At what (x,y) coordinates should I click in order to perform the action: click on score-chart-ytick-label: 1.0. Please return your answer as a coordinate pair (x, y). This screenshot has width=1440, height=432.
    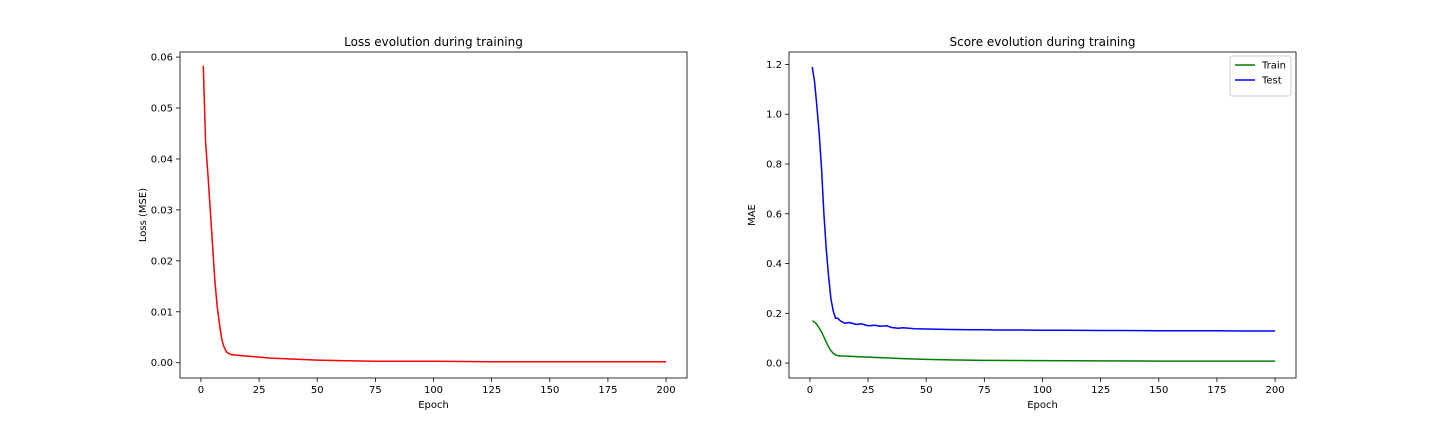
    Looking at the image, I should click on (774, 115).